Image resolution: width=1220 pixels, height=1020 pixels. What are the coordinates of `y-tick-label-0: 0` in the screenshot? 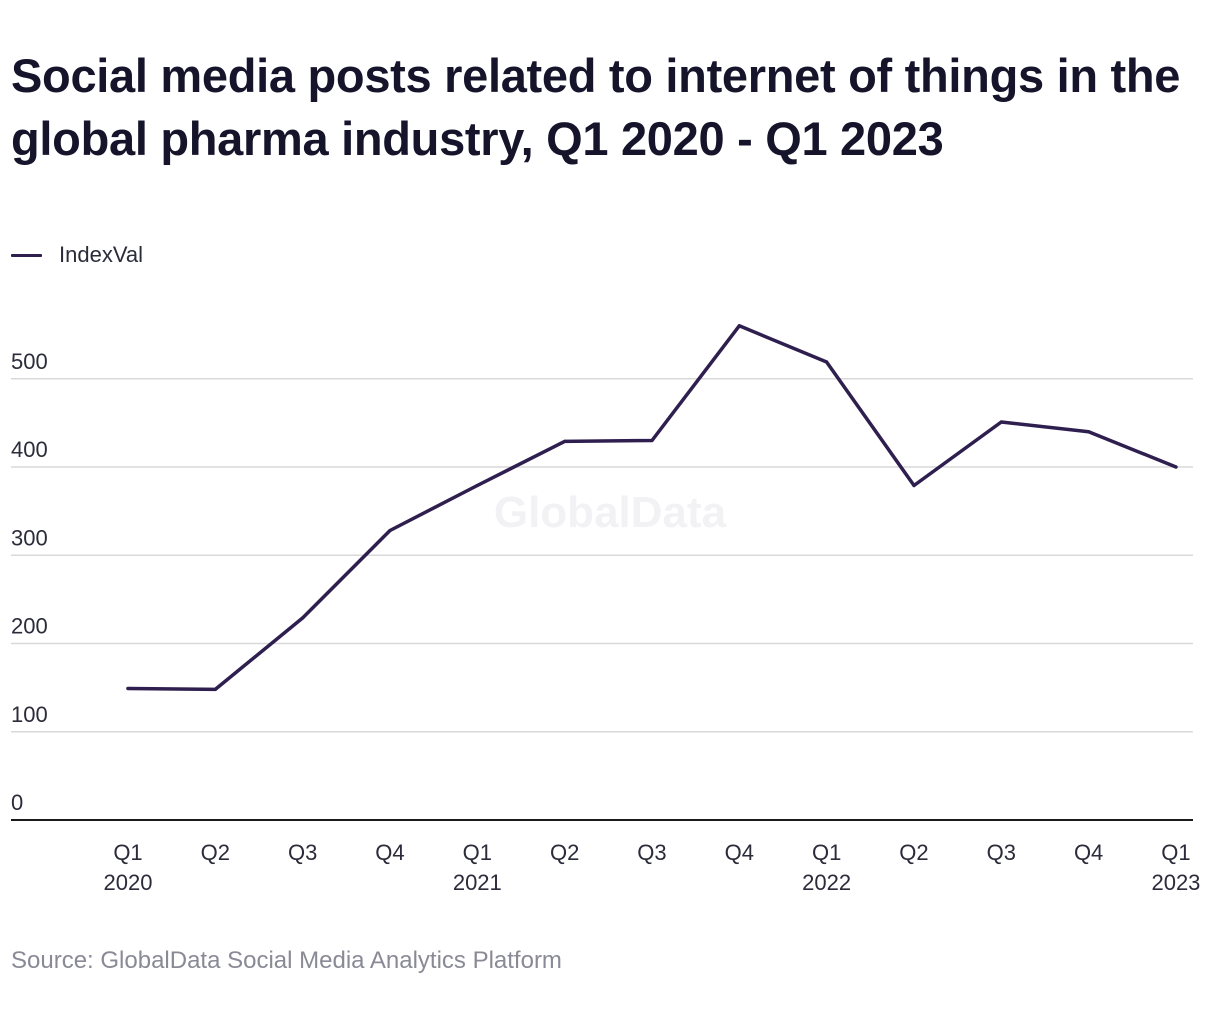 It's located at (17, 802).